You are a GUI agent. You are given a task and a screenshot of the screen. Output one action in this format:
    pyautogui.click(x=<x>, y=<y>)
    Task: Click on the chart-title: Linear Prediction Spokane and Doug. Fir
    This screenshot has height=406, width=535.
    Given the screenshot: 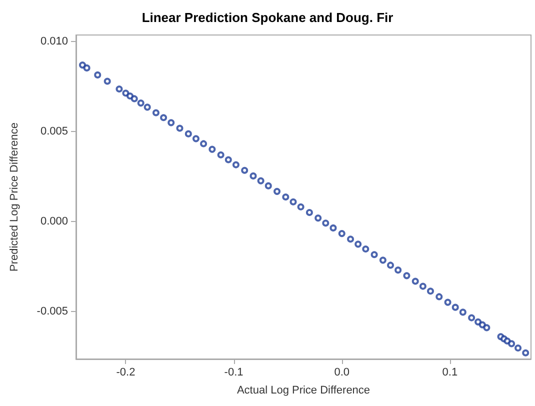 What is the action you would take?
    pyautogui.click(x=268, y=17)
    